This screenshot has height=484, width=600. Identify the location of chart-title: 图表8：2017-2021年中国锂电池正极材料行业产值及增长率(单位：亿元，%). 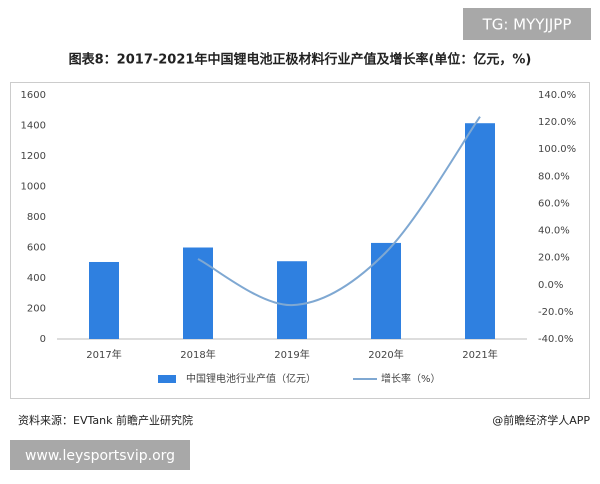
(300, 60).